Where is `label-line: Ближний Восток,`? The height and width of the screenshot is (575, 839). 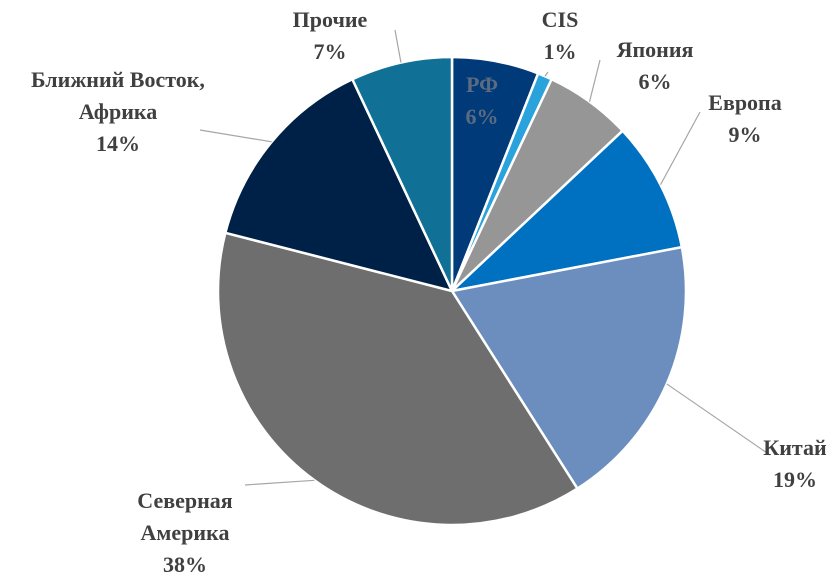
label-line: Ближний Восток, is located at coordinates (118, 79).